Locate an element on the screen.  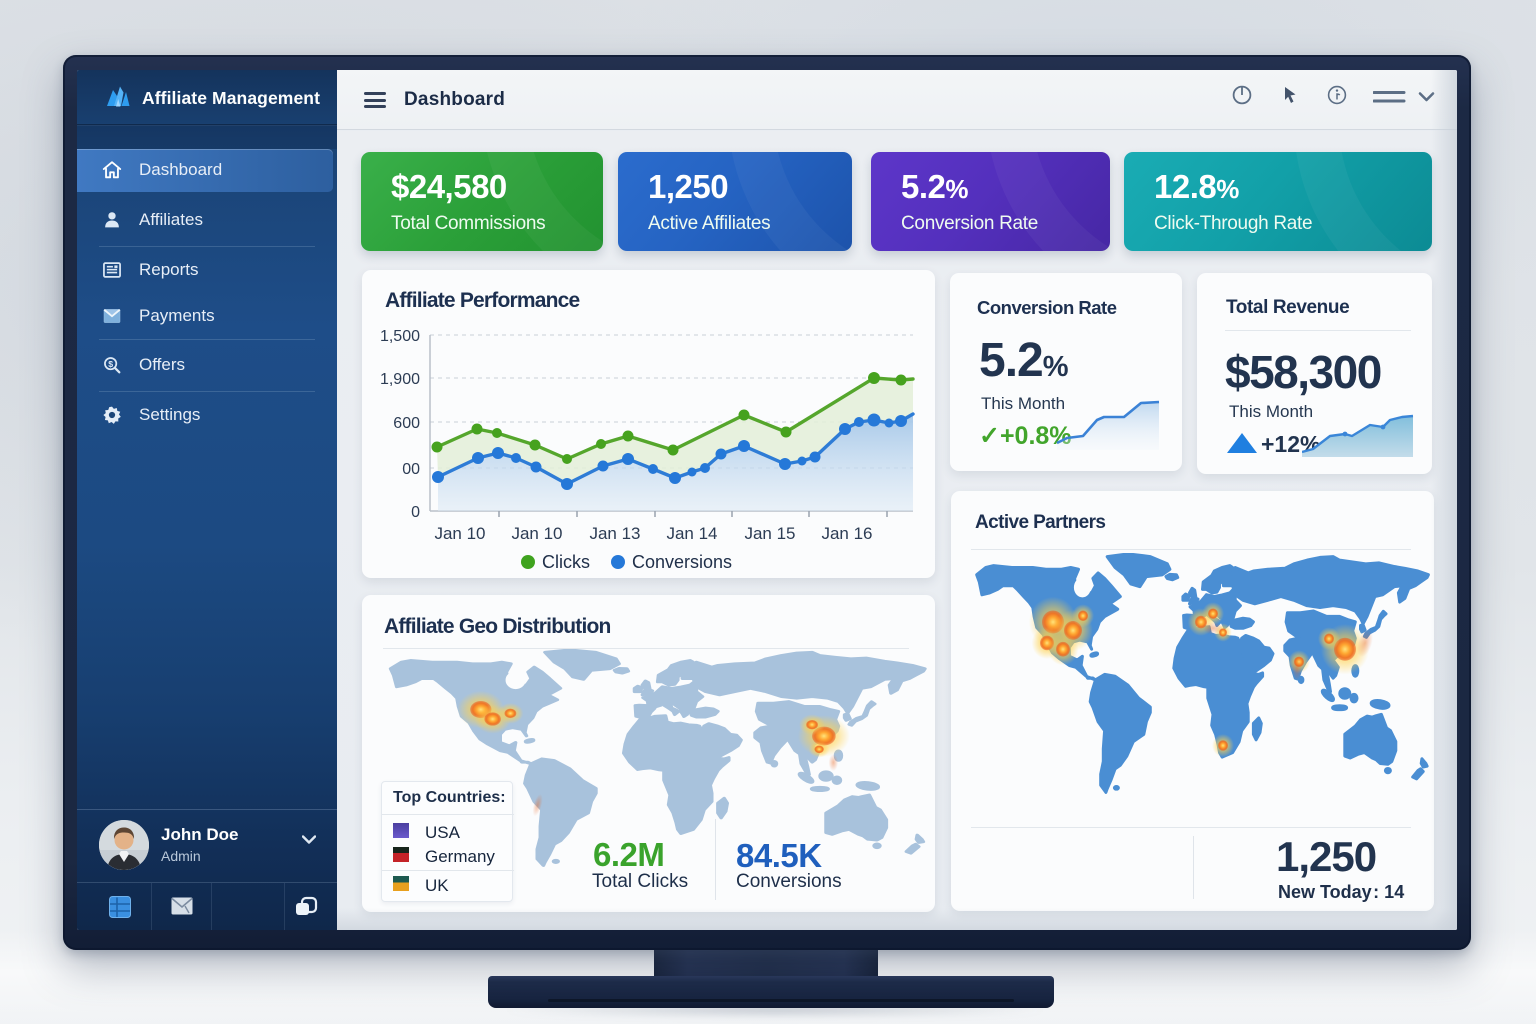
svg-text: Jan 16 is located at coordinates (846, 533).